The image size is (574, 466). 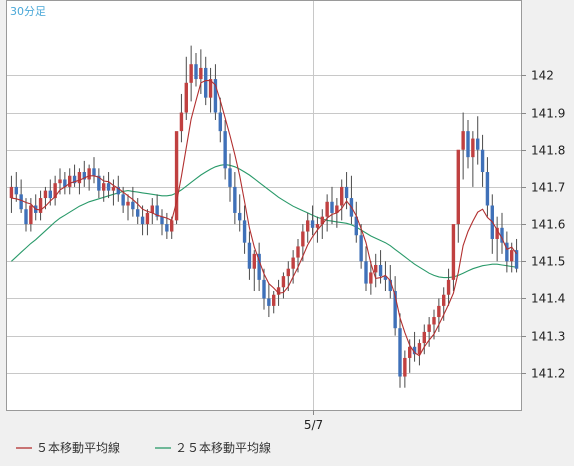 What do you see at coordinates (78, 447) in the screenshot?
I see `legend-label: ５本移動平均線` at bounding box center [78, 447].